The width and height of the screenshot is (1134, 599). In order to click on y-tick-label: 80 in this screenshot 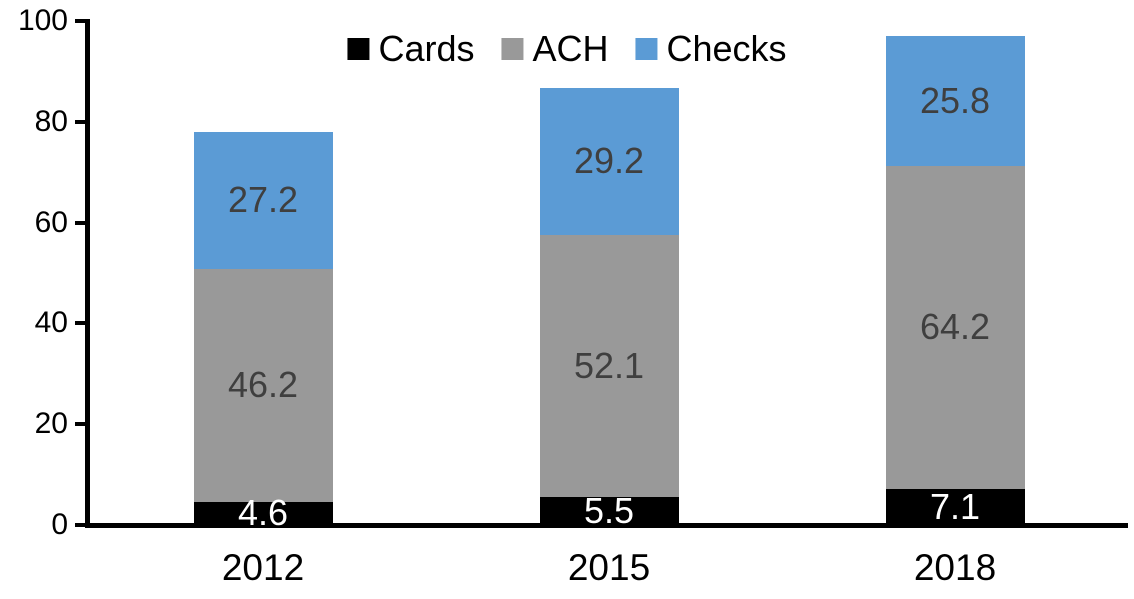, I will do `click(51, 121)`.